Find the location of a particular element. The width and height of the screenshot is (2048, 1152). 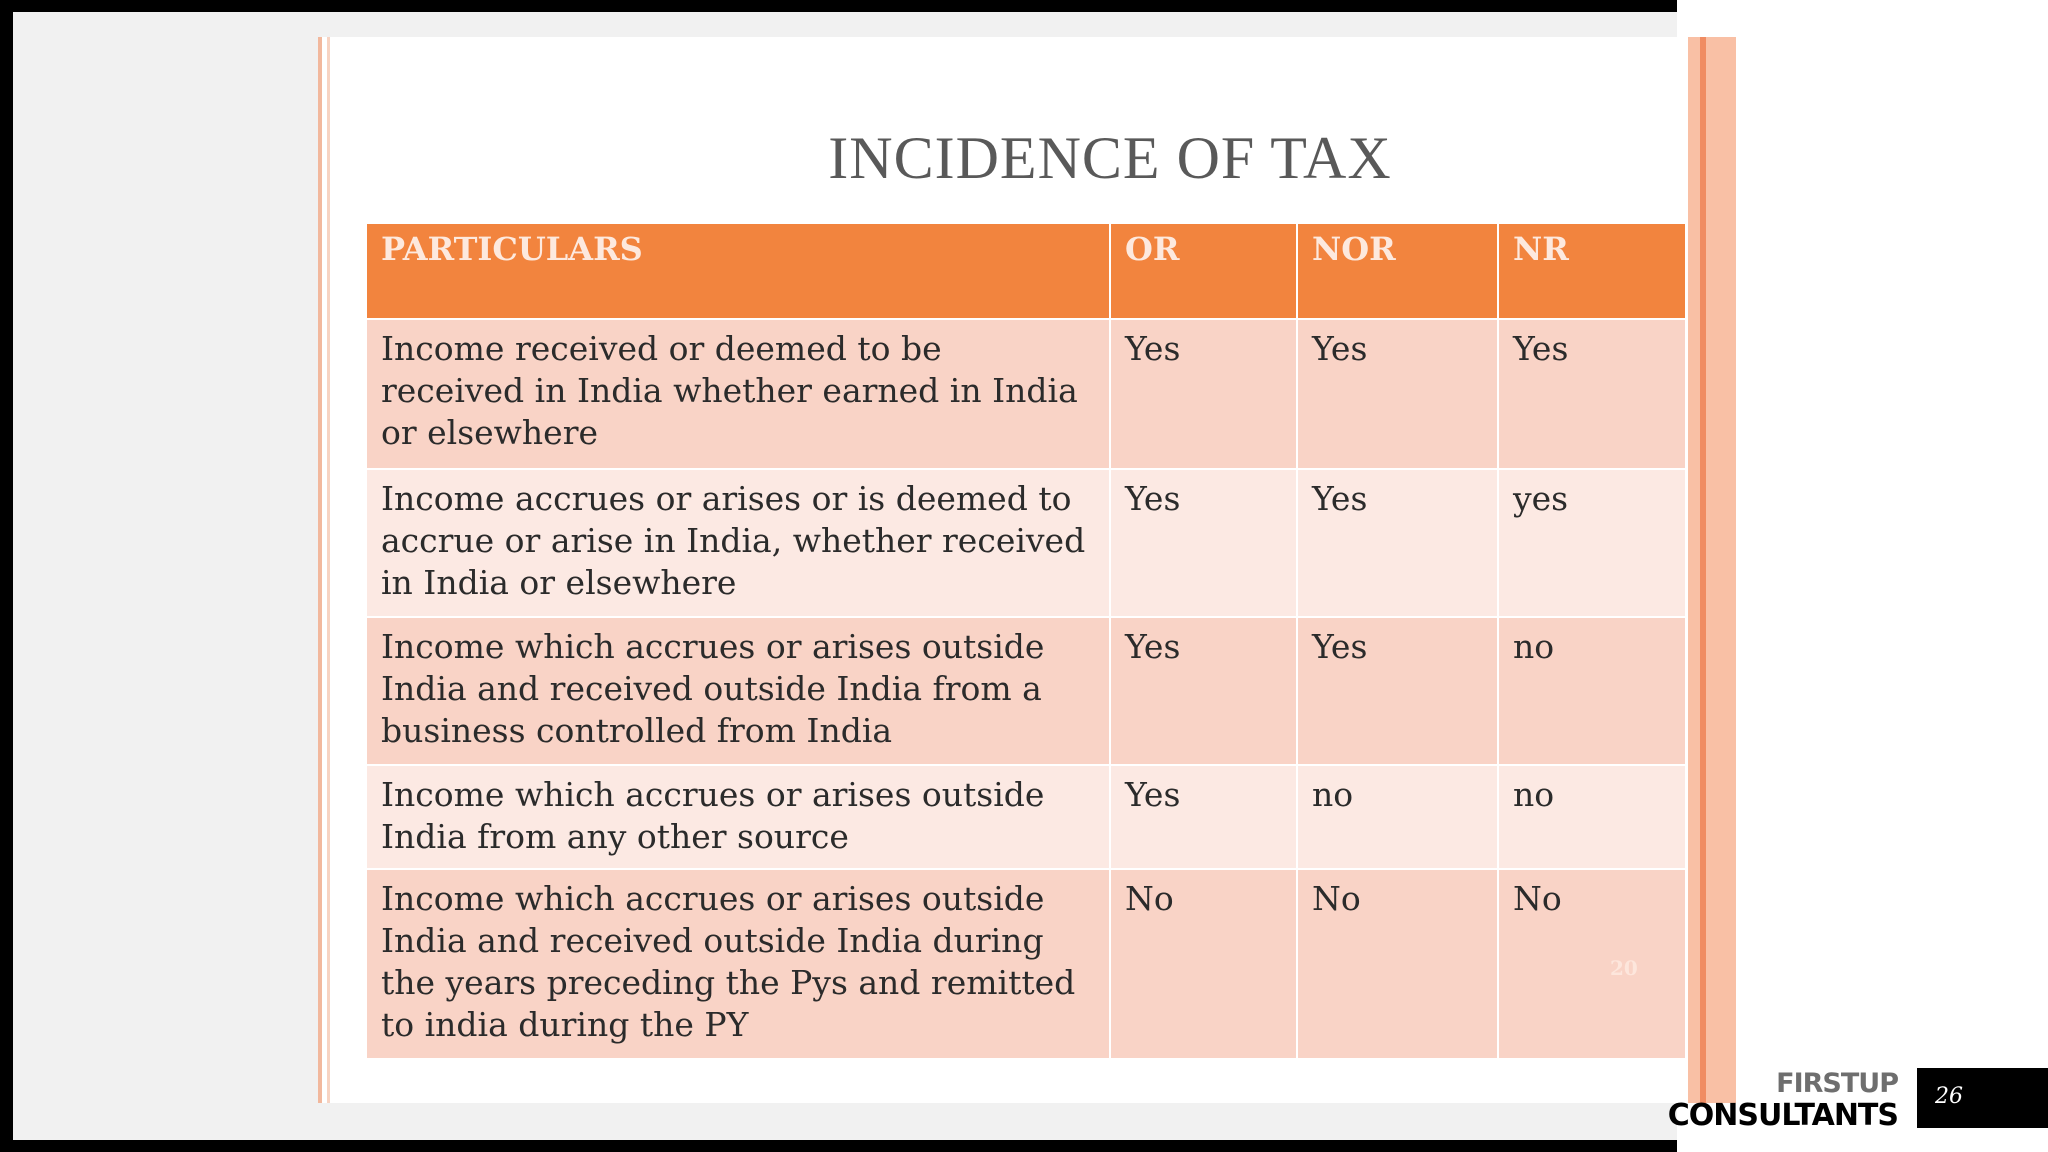

brand-line-2: CONSULTANTS is located at coordinates (1783, 1115).